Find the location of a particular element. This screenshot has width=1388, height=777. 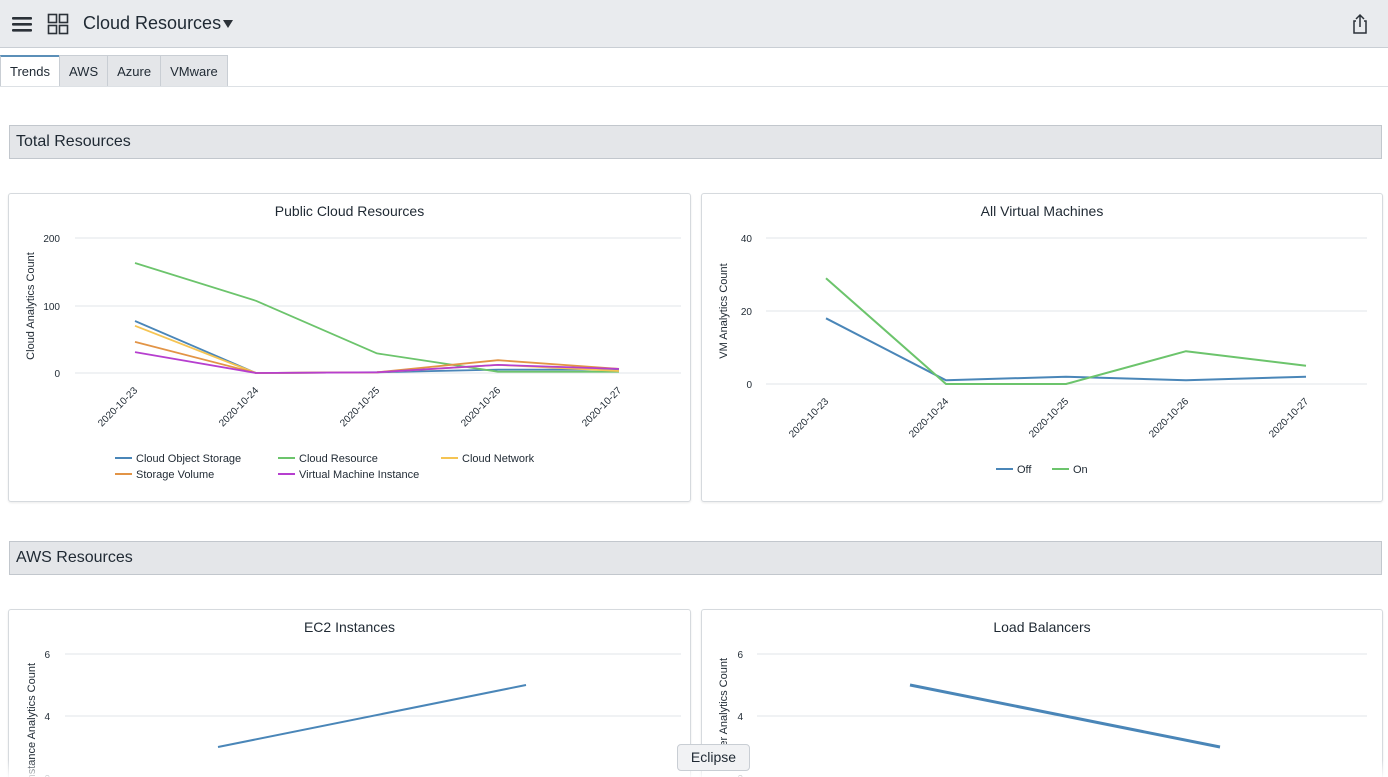

y-axis-label: Cloud Analytics Count is located at coordinates (31, 306).